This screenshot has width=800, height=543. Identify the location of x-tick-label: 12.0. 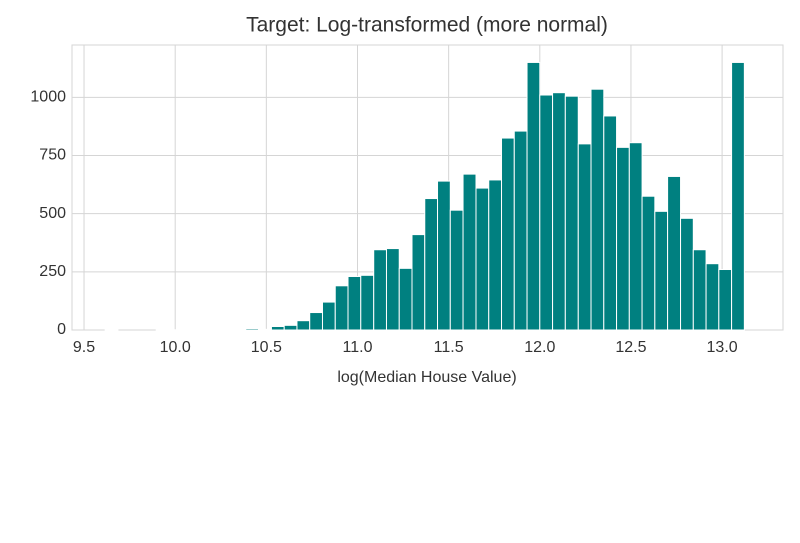
(539, 347).